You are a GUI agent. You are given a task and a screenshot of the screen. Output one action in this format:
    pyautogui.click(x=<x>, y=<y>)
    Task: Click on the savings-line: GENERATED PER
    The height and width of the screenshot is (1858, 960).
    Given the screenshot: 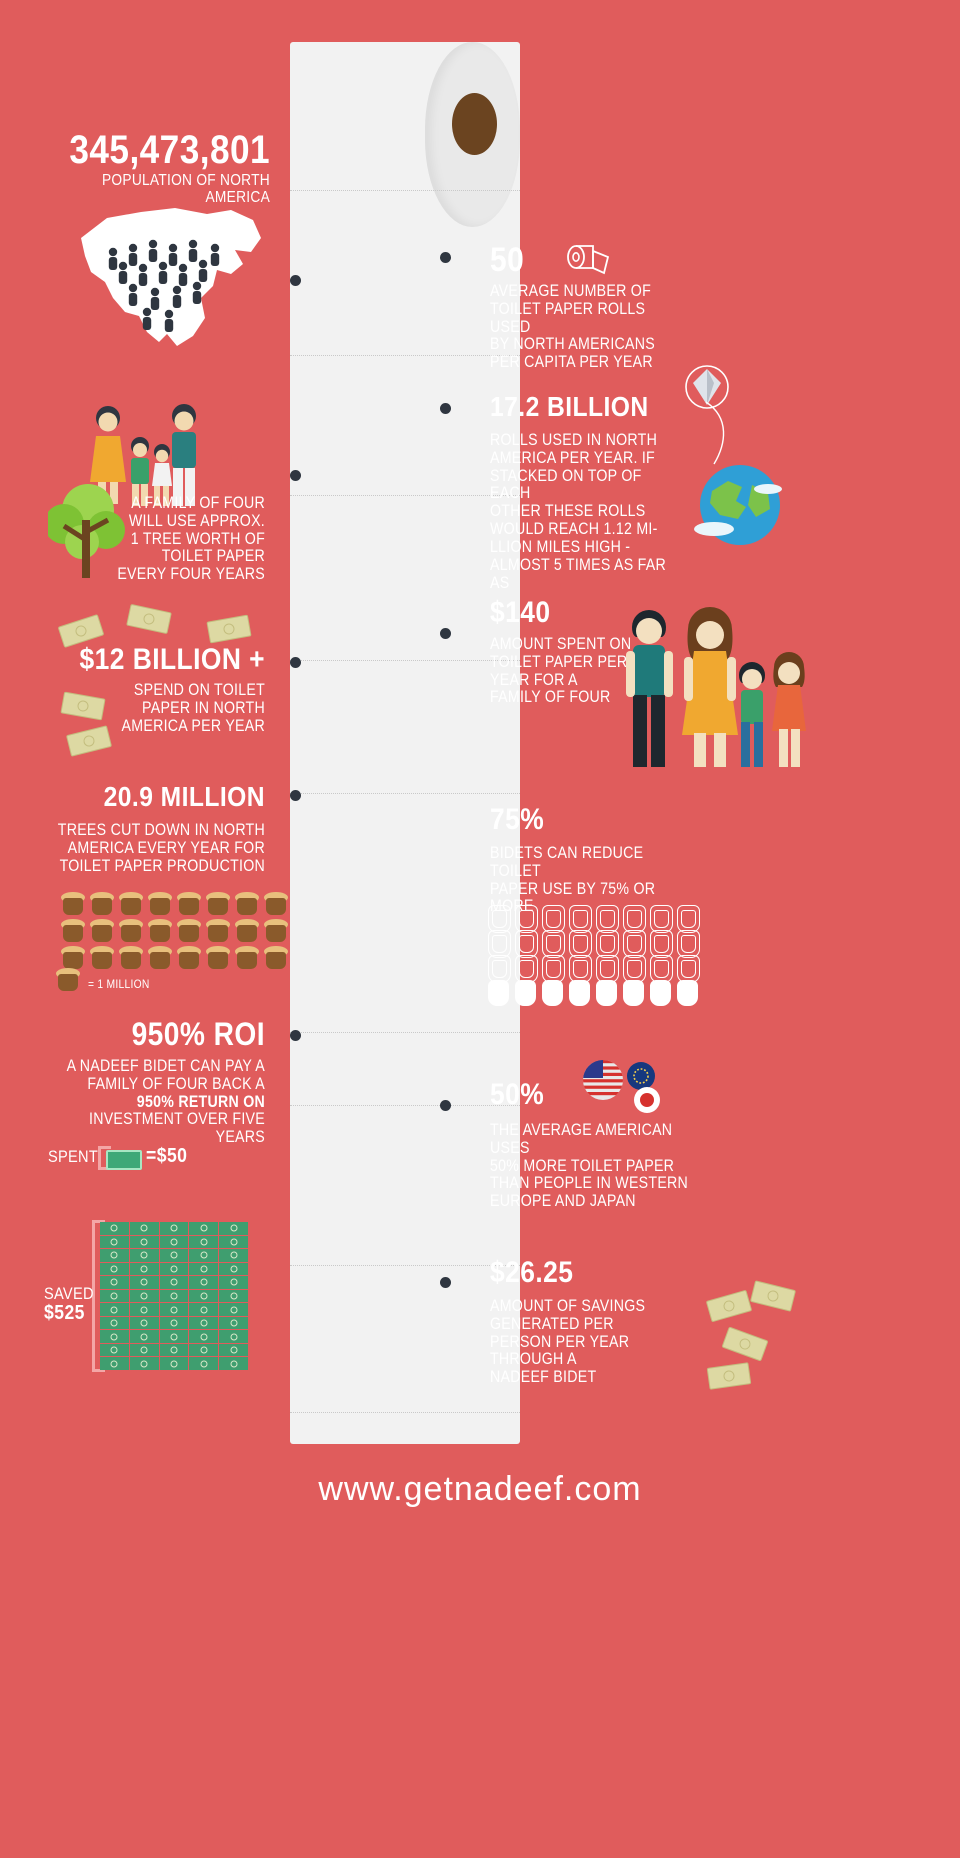 What is the action you would take?
    pyautogui.click(x=552, y=1323)
    